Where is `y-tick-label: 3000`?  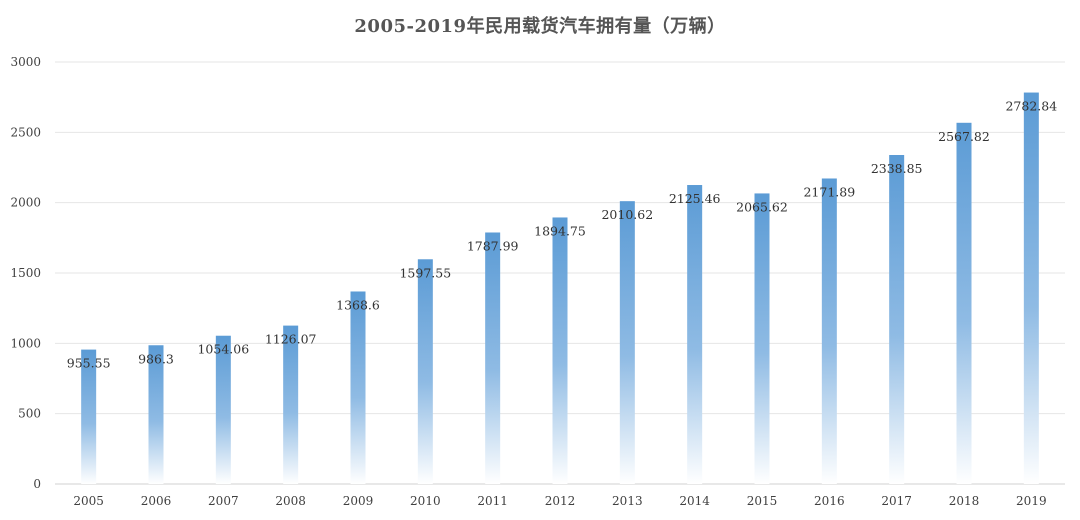 y-tick-label: 3000 is located at coordinates (25, 62).